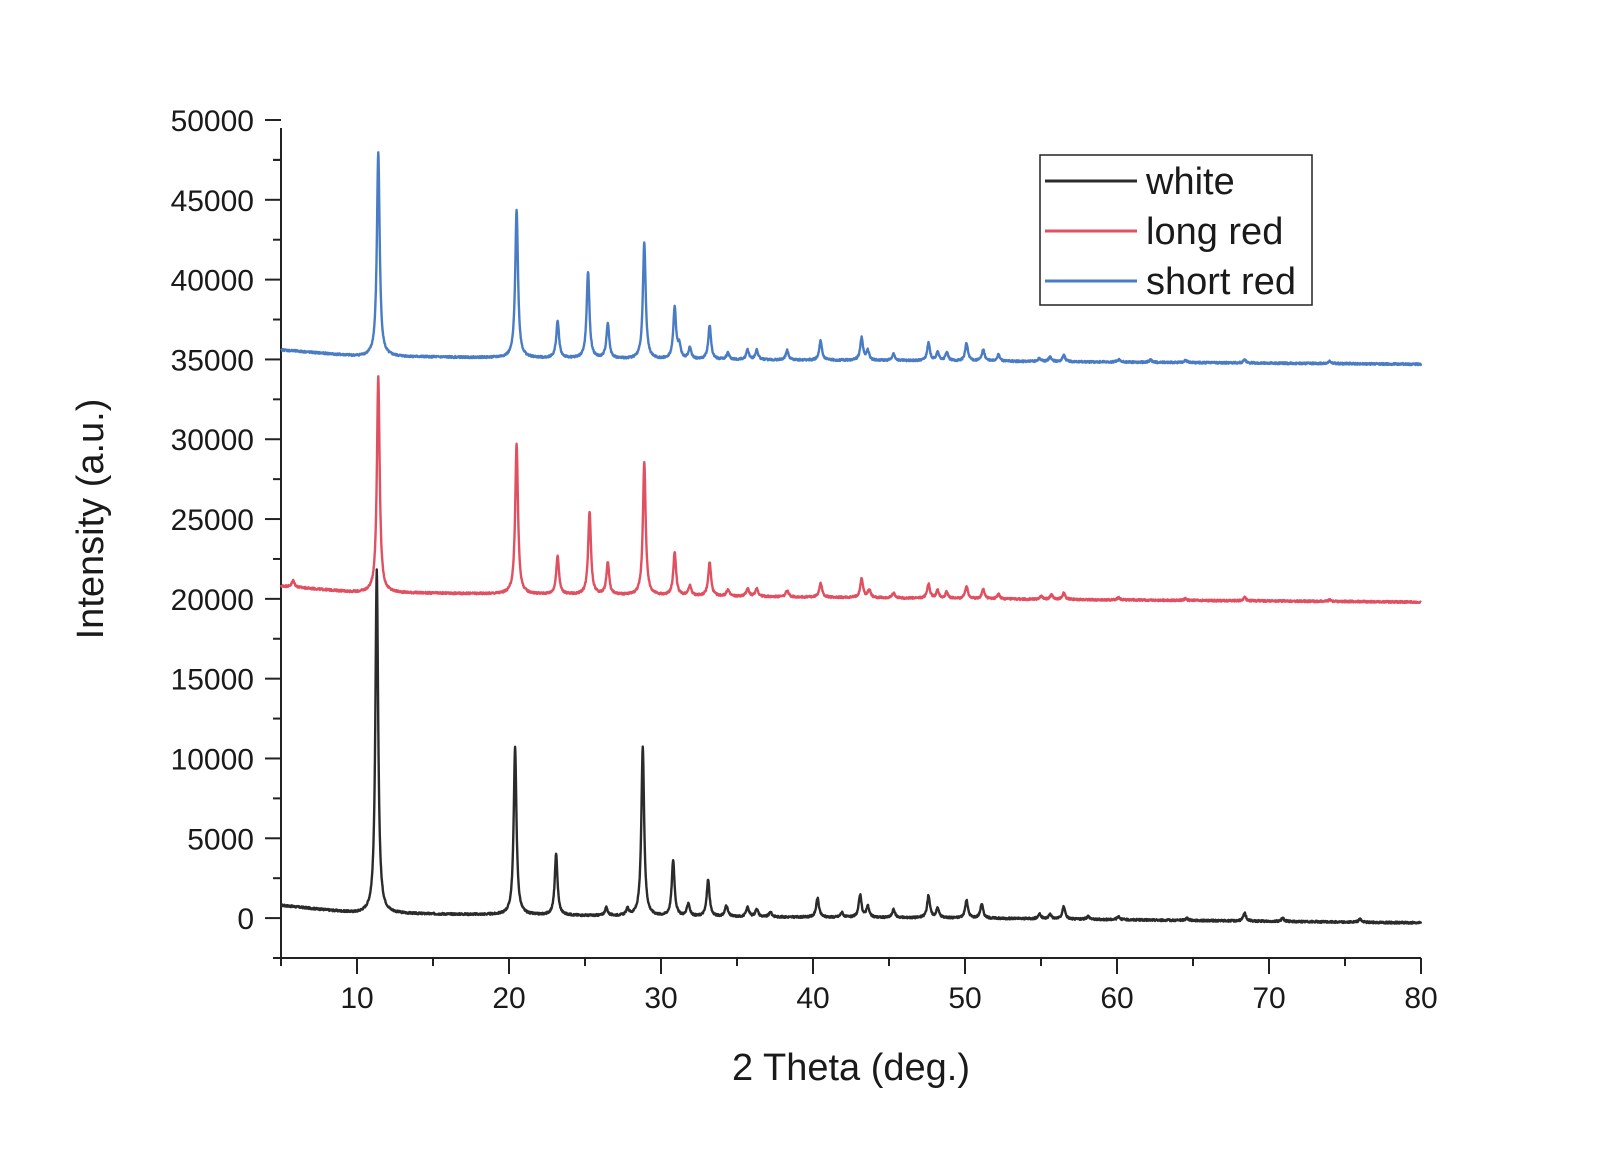 This screenshot has height=1175, width=1600. I want to click on x-axis-title: 2 Theta (deg.), so click(851, 1068).